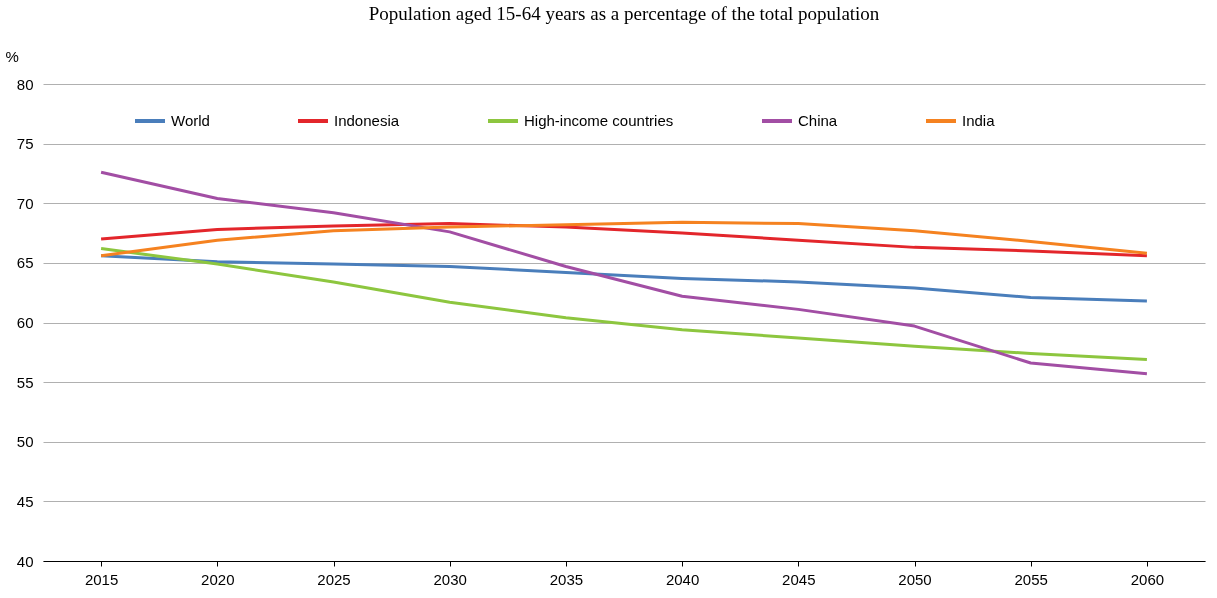 The width and height of the screenshot is (1217, 598). Describe the element at coordinates (1031, 579) in the screenshot. I see `x-tick-label: 2055` at that location.